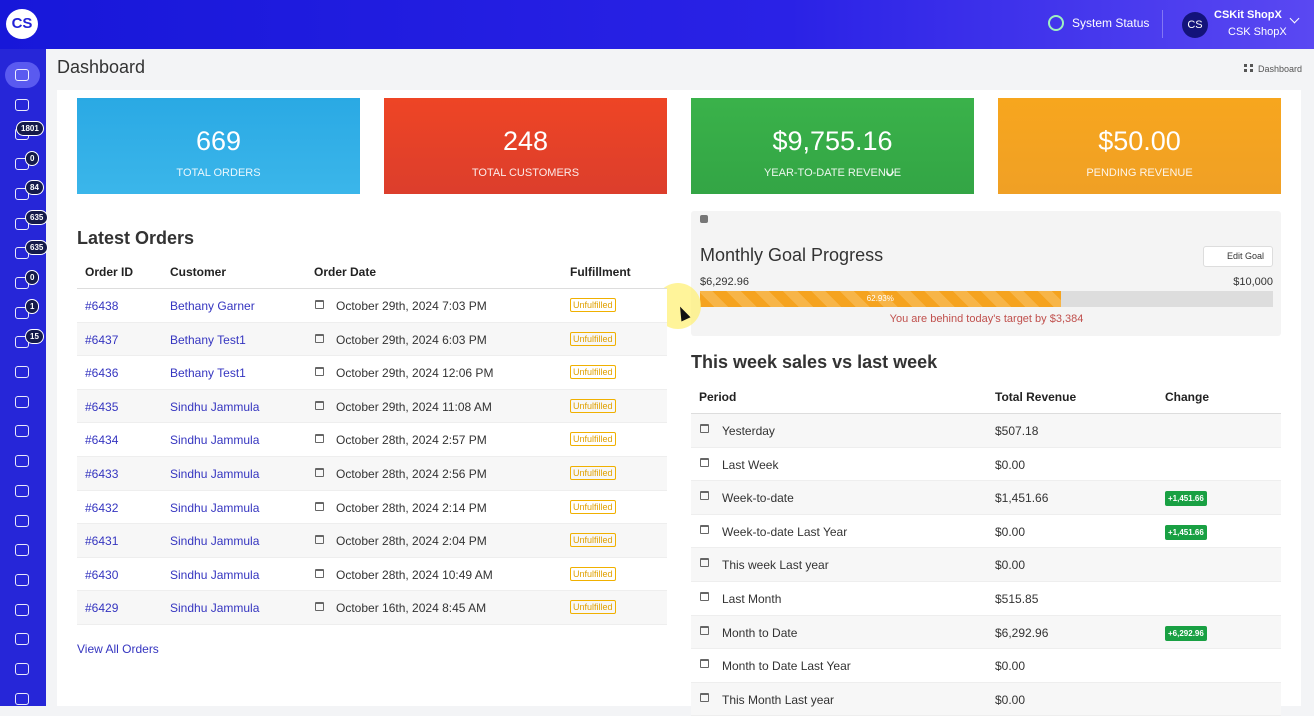  I want to click on lock-icon, so click(704, 219).